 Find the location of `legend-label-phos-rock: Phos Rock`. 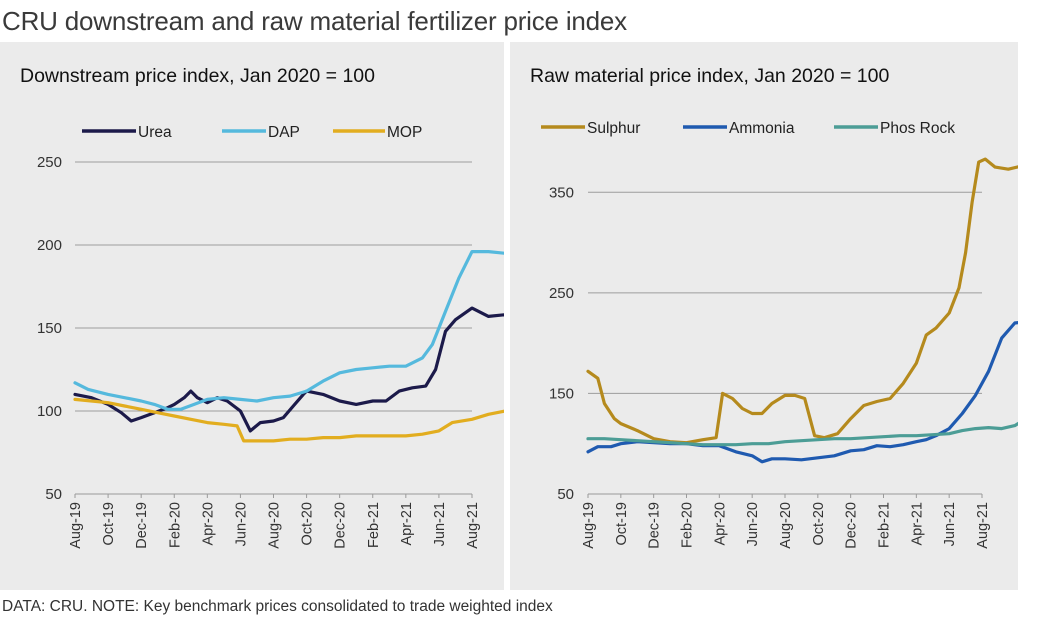

legend-label-phos-rock: Phos Rock is located at coordinates (917, 128).